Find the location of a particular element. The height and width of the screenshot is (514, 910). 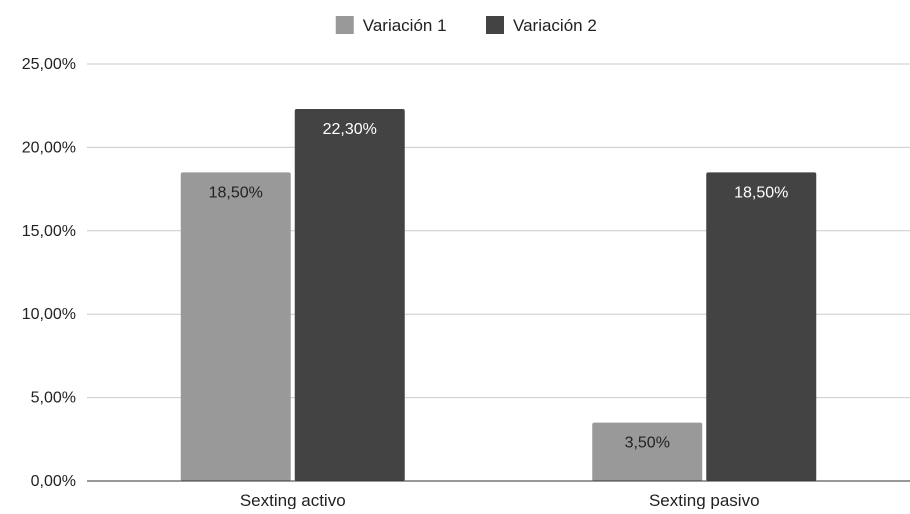

y-tick-label: 10,00% is located at coordinates (49, 314).